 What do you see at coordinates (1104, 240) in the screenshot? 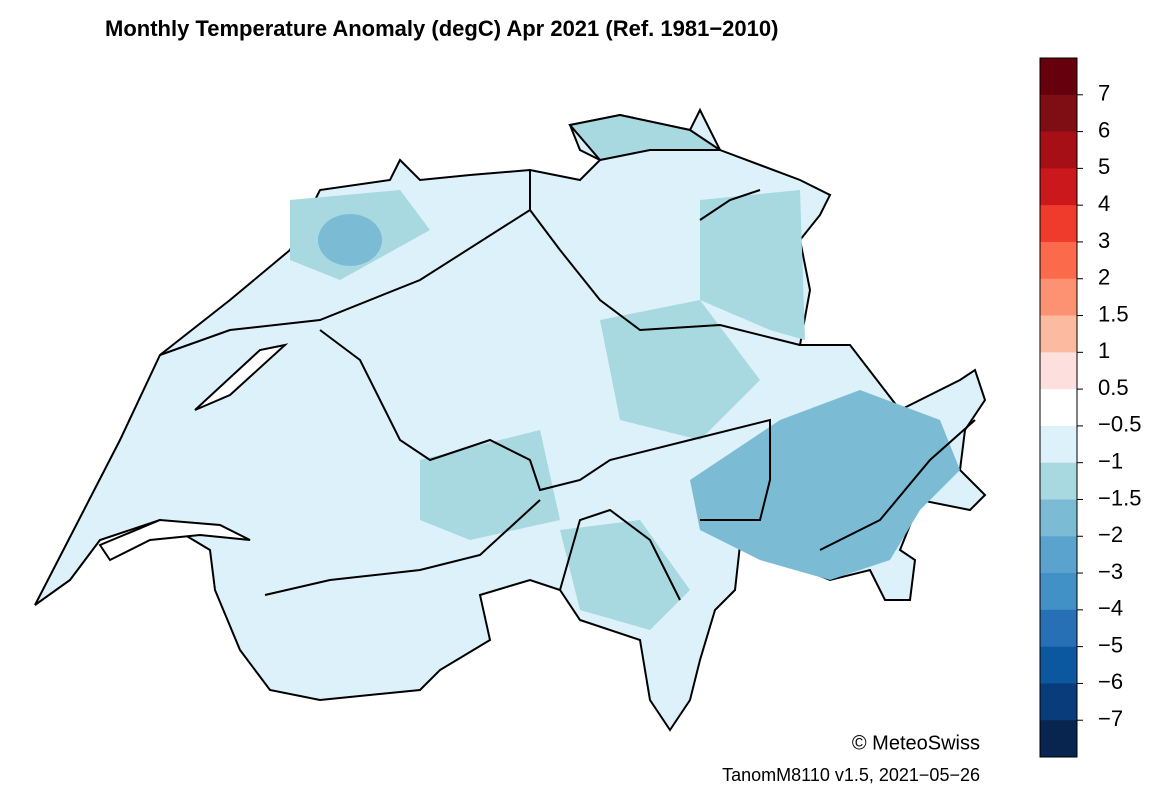
I see `colorbar-label: 3` at bounding box center [1104, 240].